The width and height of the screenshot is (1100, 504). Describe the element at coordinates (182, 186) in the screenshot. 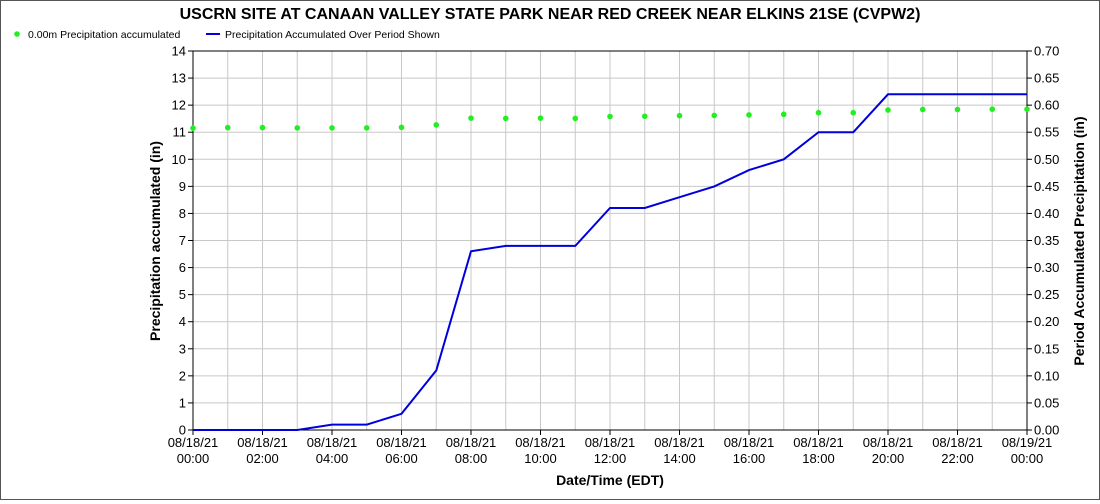

I see `left-tick-label: 9` at that location.